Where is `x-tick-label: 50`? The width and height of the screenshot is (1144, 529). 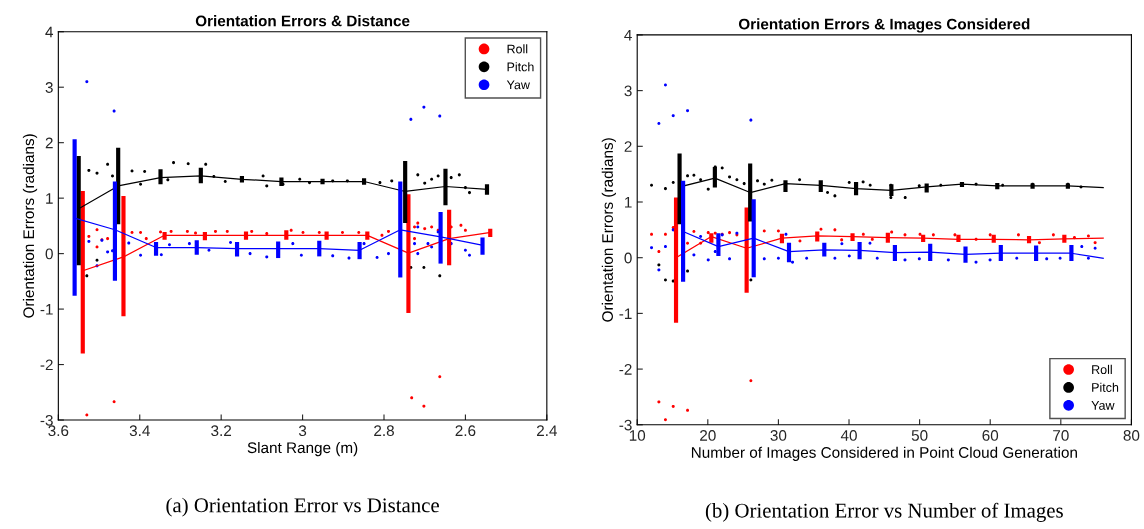
x-tick-label: 50 is located at coordinates (919, 435).